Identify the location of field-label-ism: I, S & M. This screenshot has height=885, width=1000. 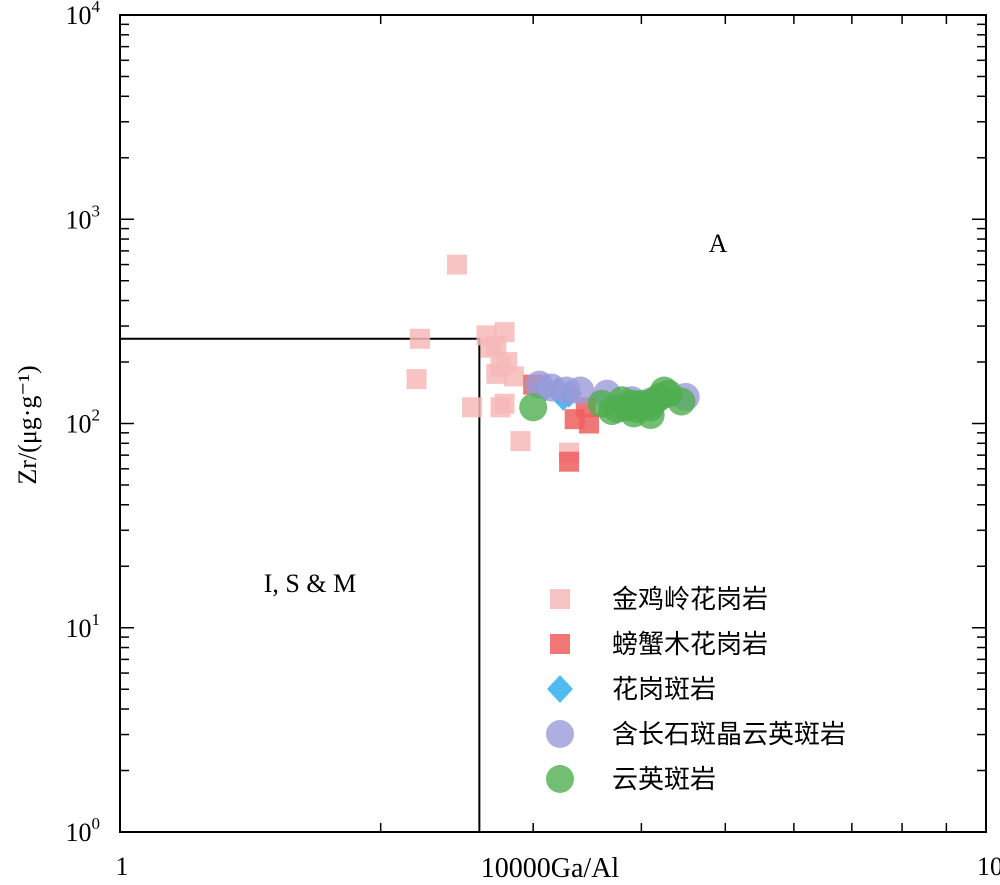
(310, 583).